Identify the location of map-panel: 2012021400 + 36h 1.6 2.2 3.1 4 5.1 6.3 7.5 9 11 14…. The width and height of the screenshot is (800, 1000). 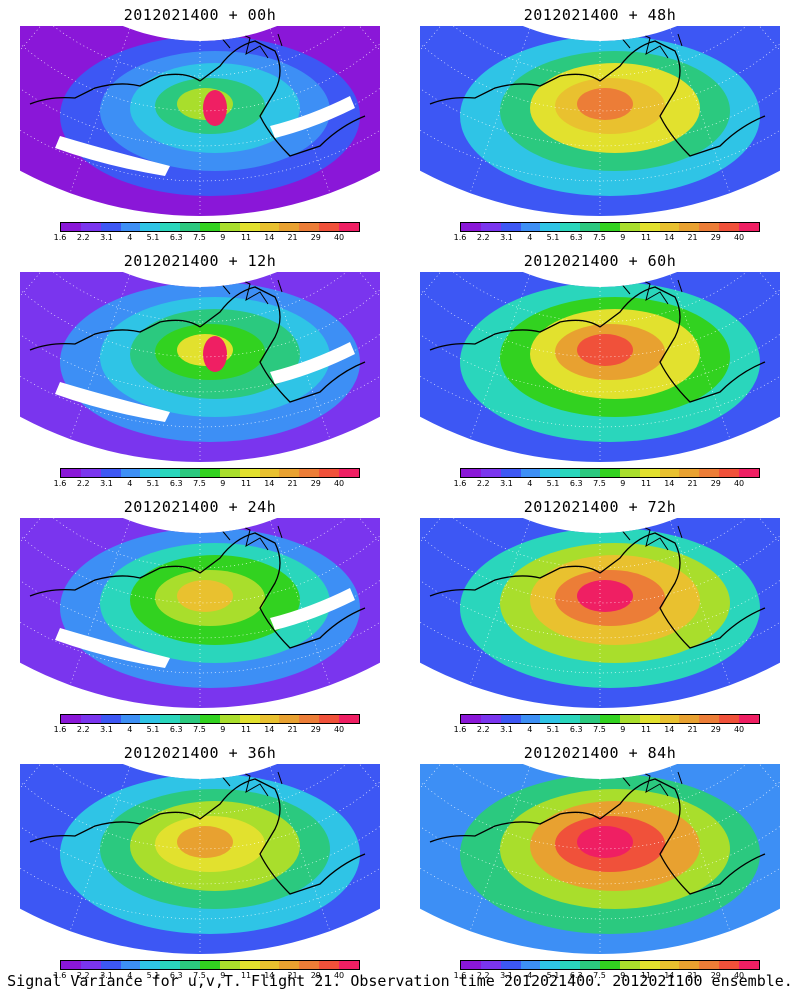
(200, 861).